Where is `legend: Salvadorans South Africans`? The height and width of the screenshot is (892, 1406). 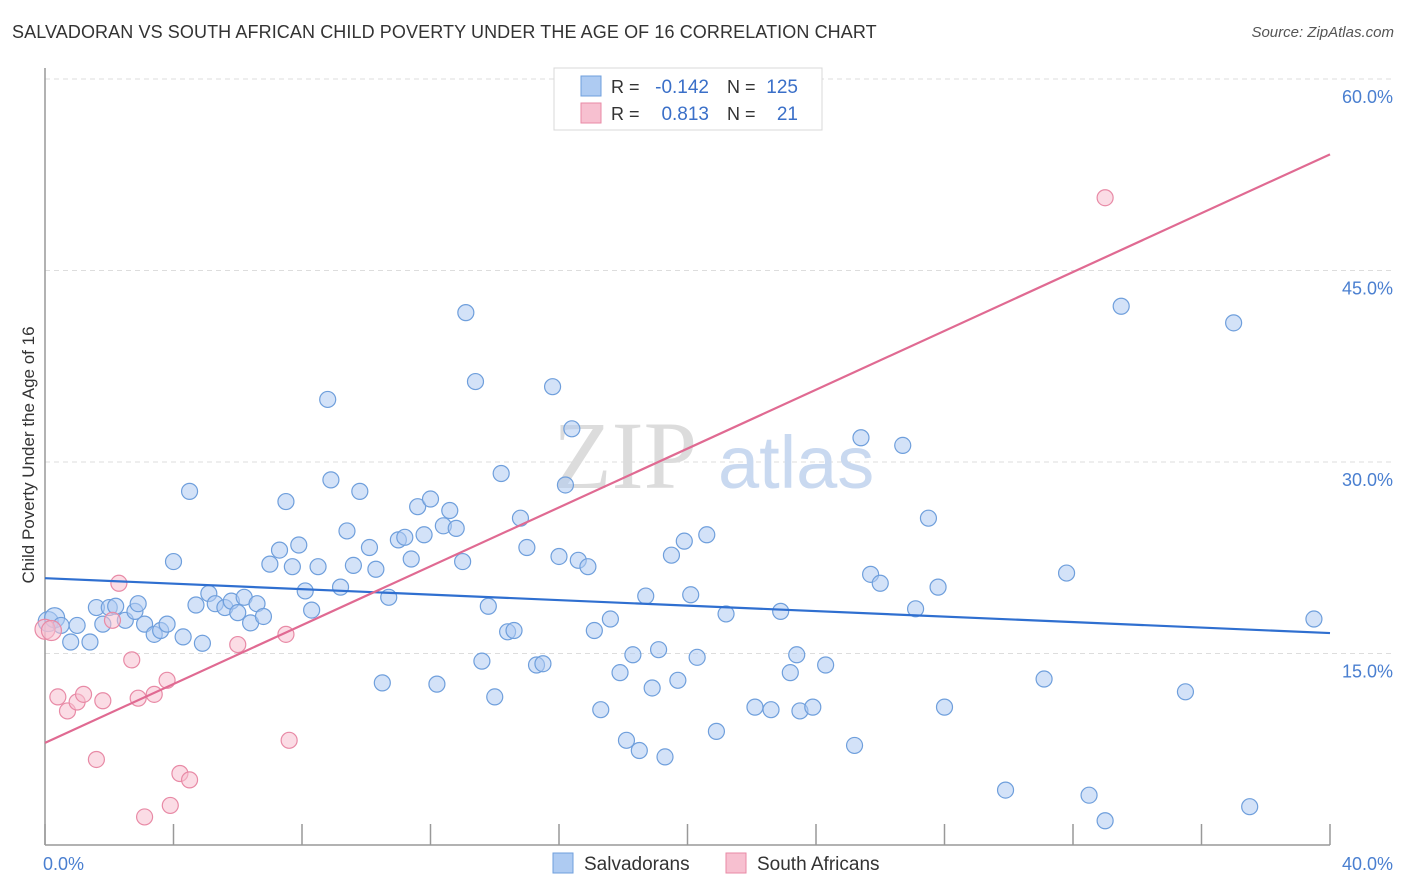
legend: Salvadorans South Africans is located at coordinates (716, 863).